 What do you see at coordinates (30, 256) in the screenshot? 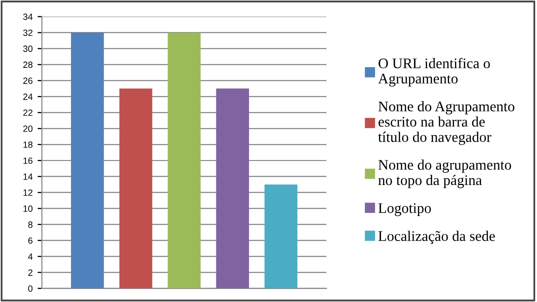
I see `y-tick-label: 4` at bounding box center [30, 256].